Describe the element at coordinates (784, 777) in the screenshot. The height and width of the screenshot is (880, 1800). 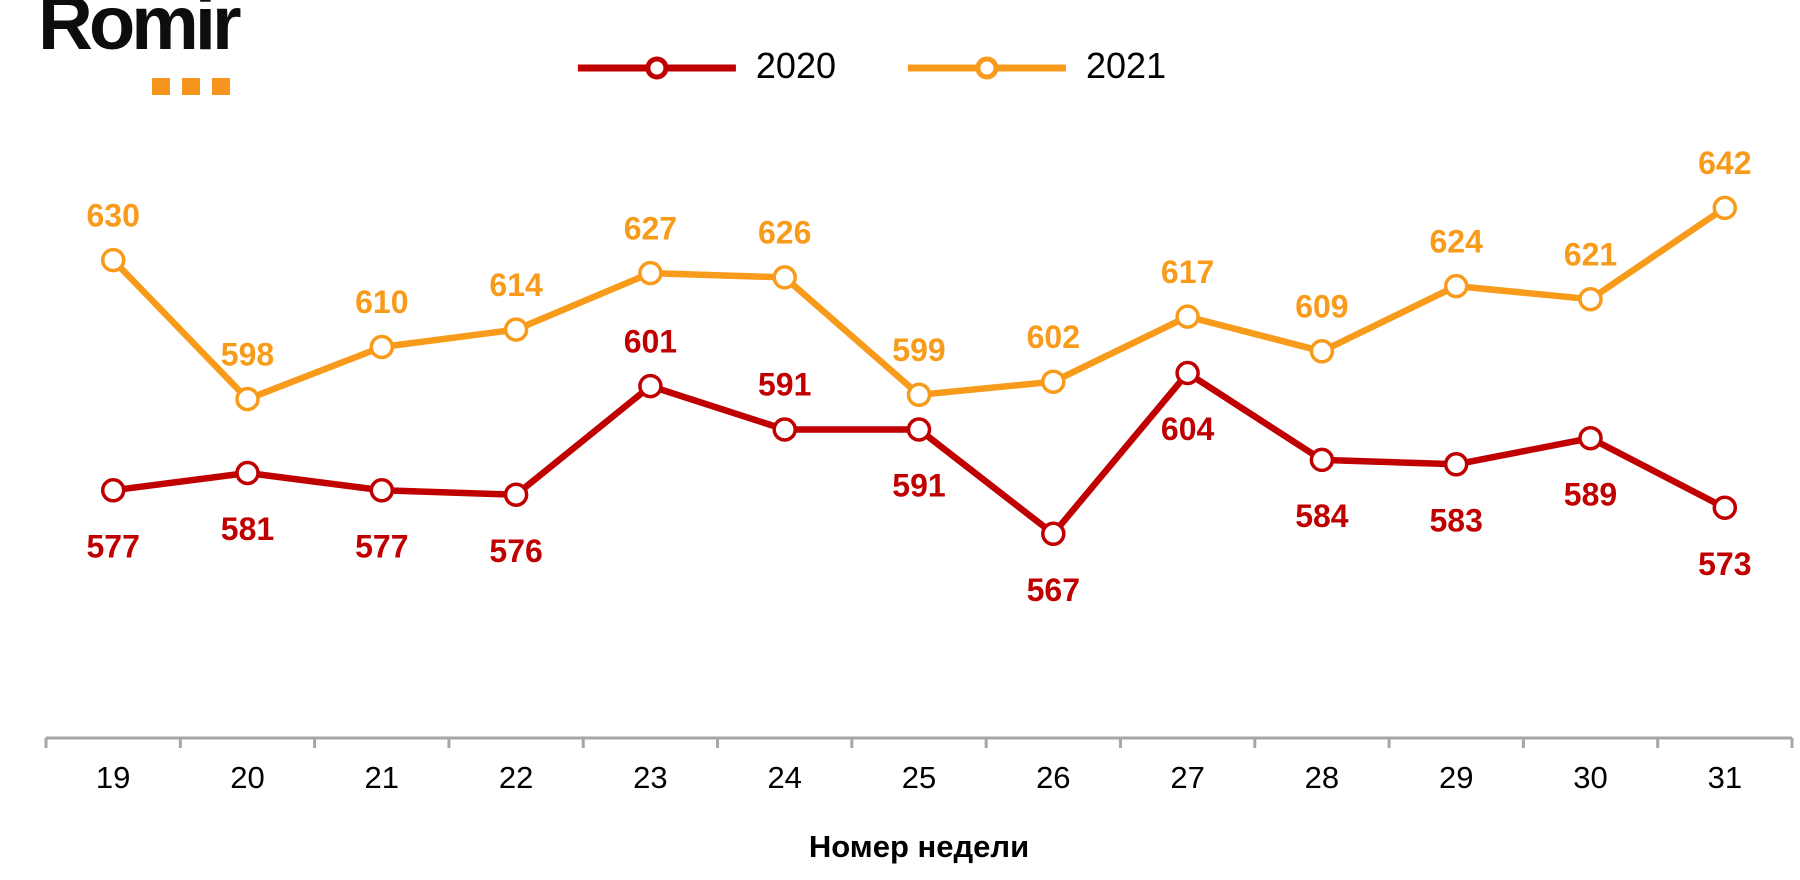
I see `x-tick-label: 24` at that location.